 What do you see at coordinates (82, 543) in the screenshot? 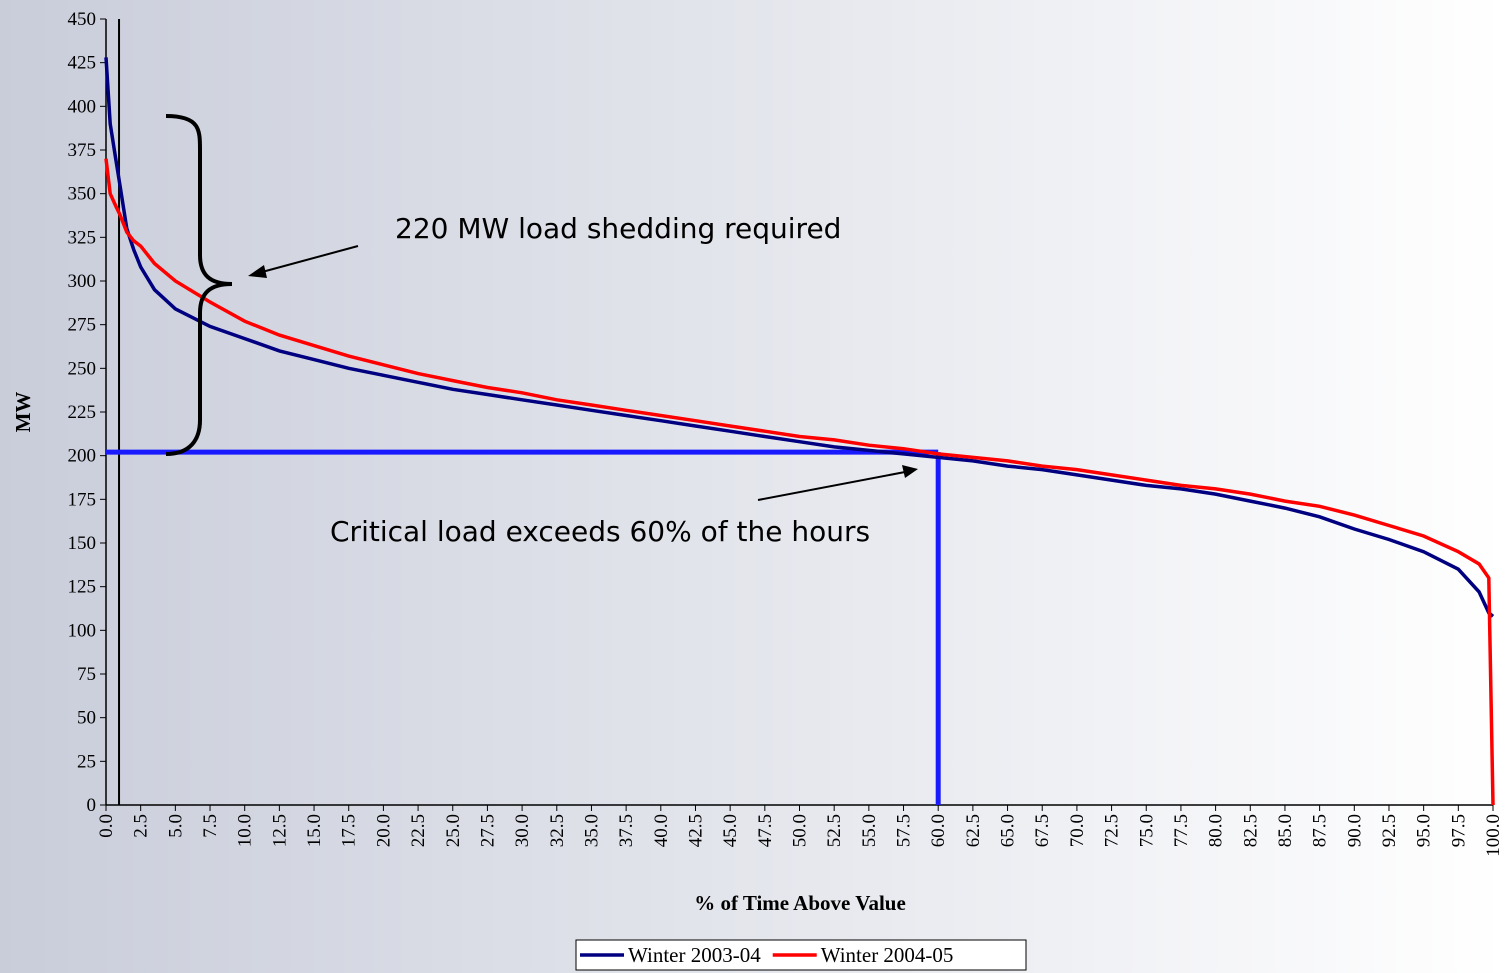
I see `y-tick-label: 150` at bounding box center [82, 543].